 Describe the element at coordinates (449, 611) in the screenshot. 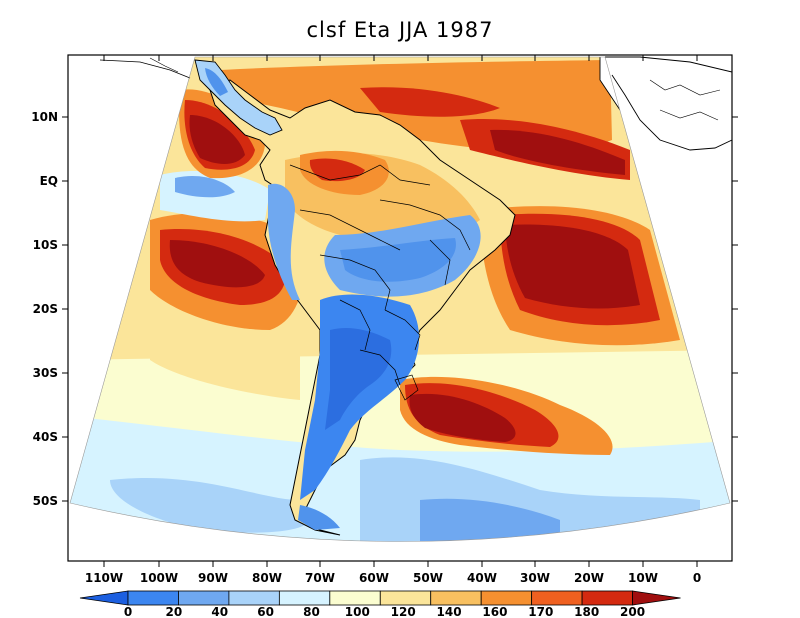

I see `colorbar-label: 140` at that location.